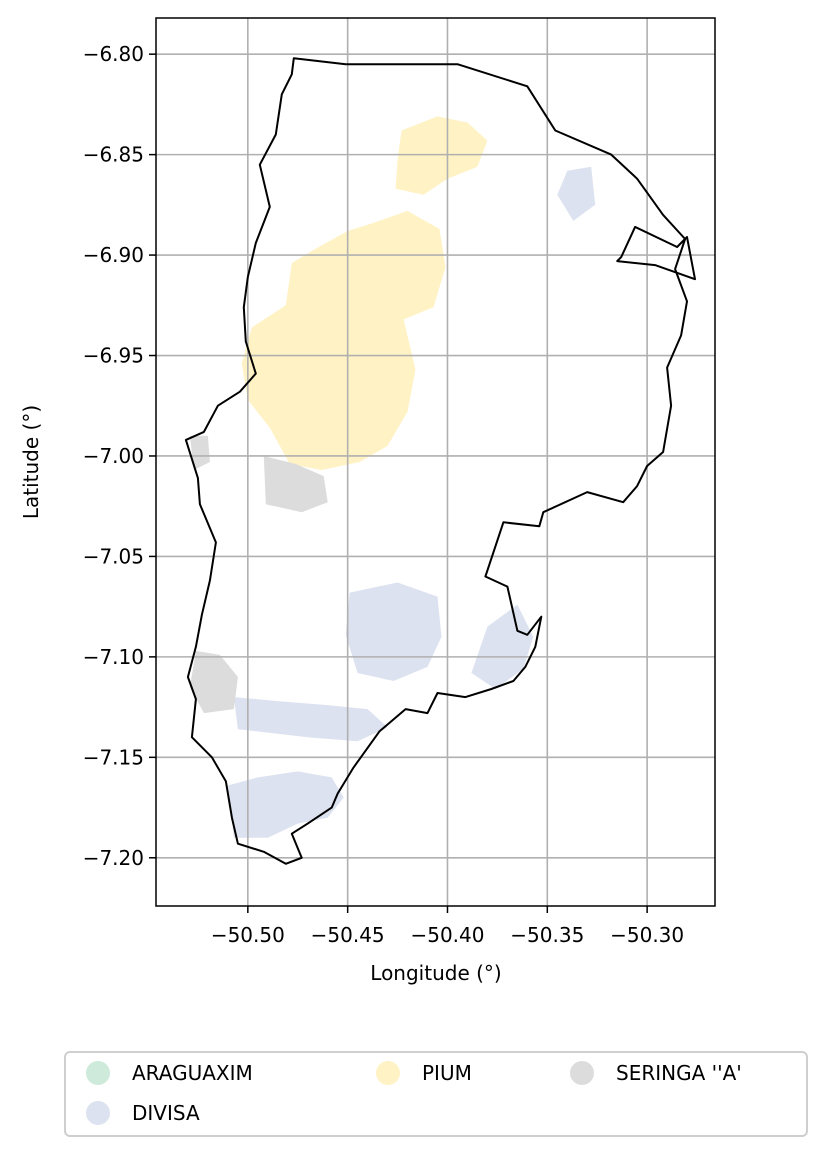  I want to click on x-tick-label: −50.50, so click(248, 935).